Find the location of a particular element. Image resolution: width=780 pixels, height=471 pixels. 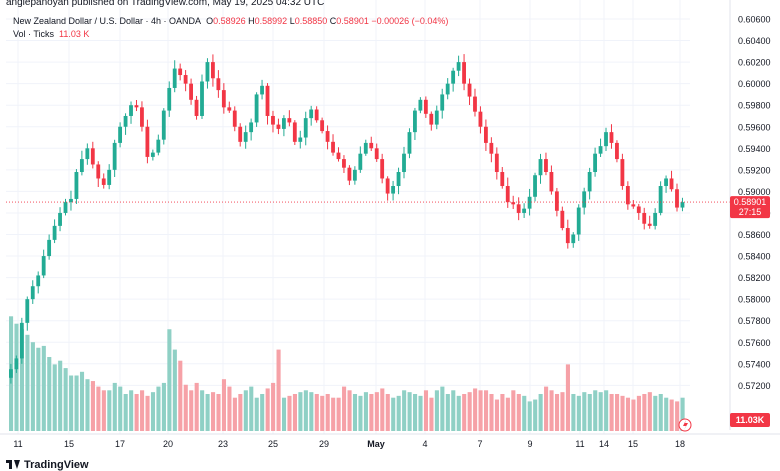

open-value: 0.58926 is located at coordinates (229, 21).